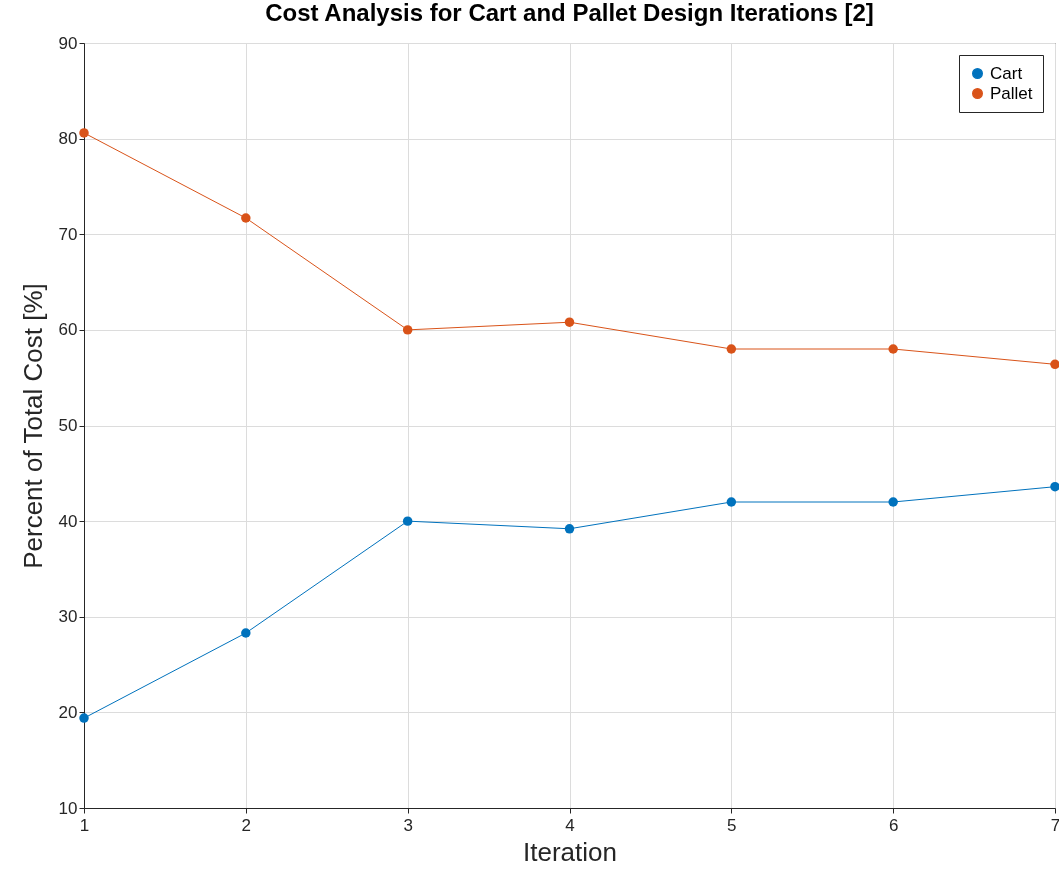 Image resolution: width=1059 pixels, height=886 pixels. I want to click on y-tick-label: 30, so click(68, 617).